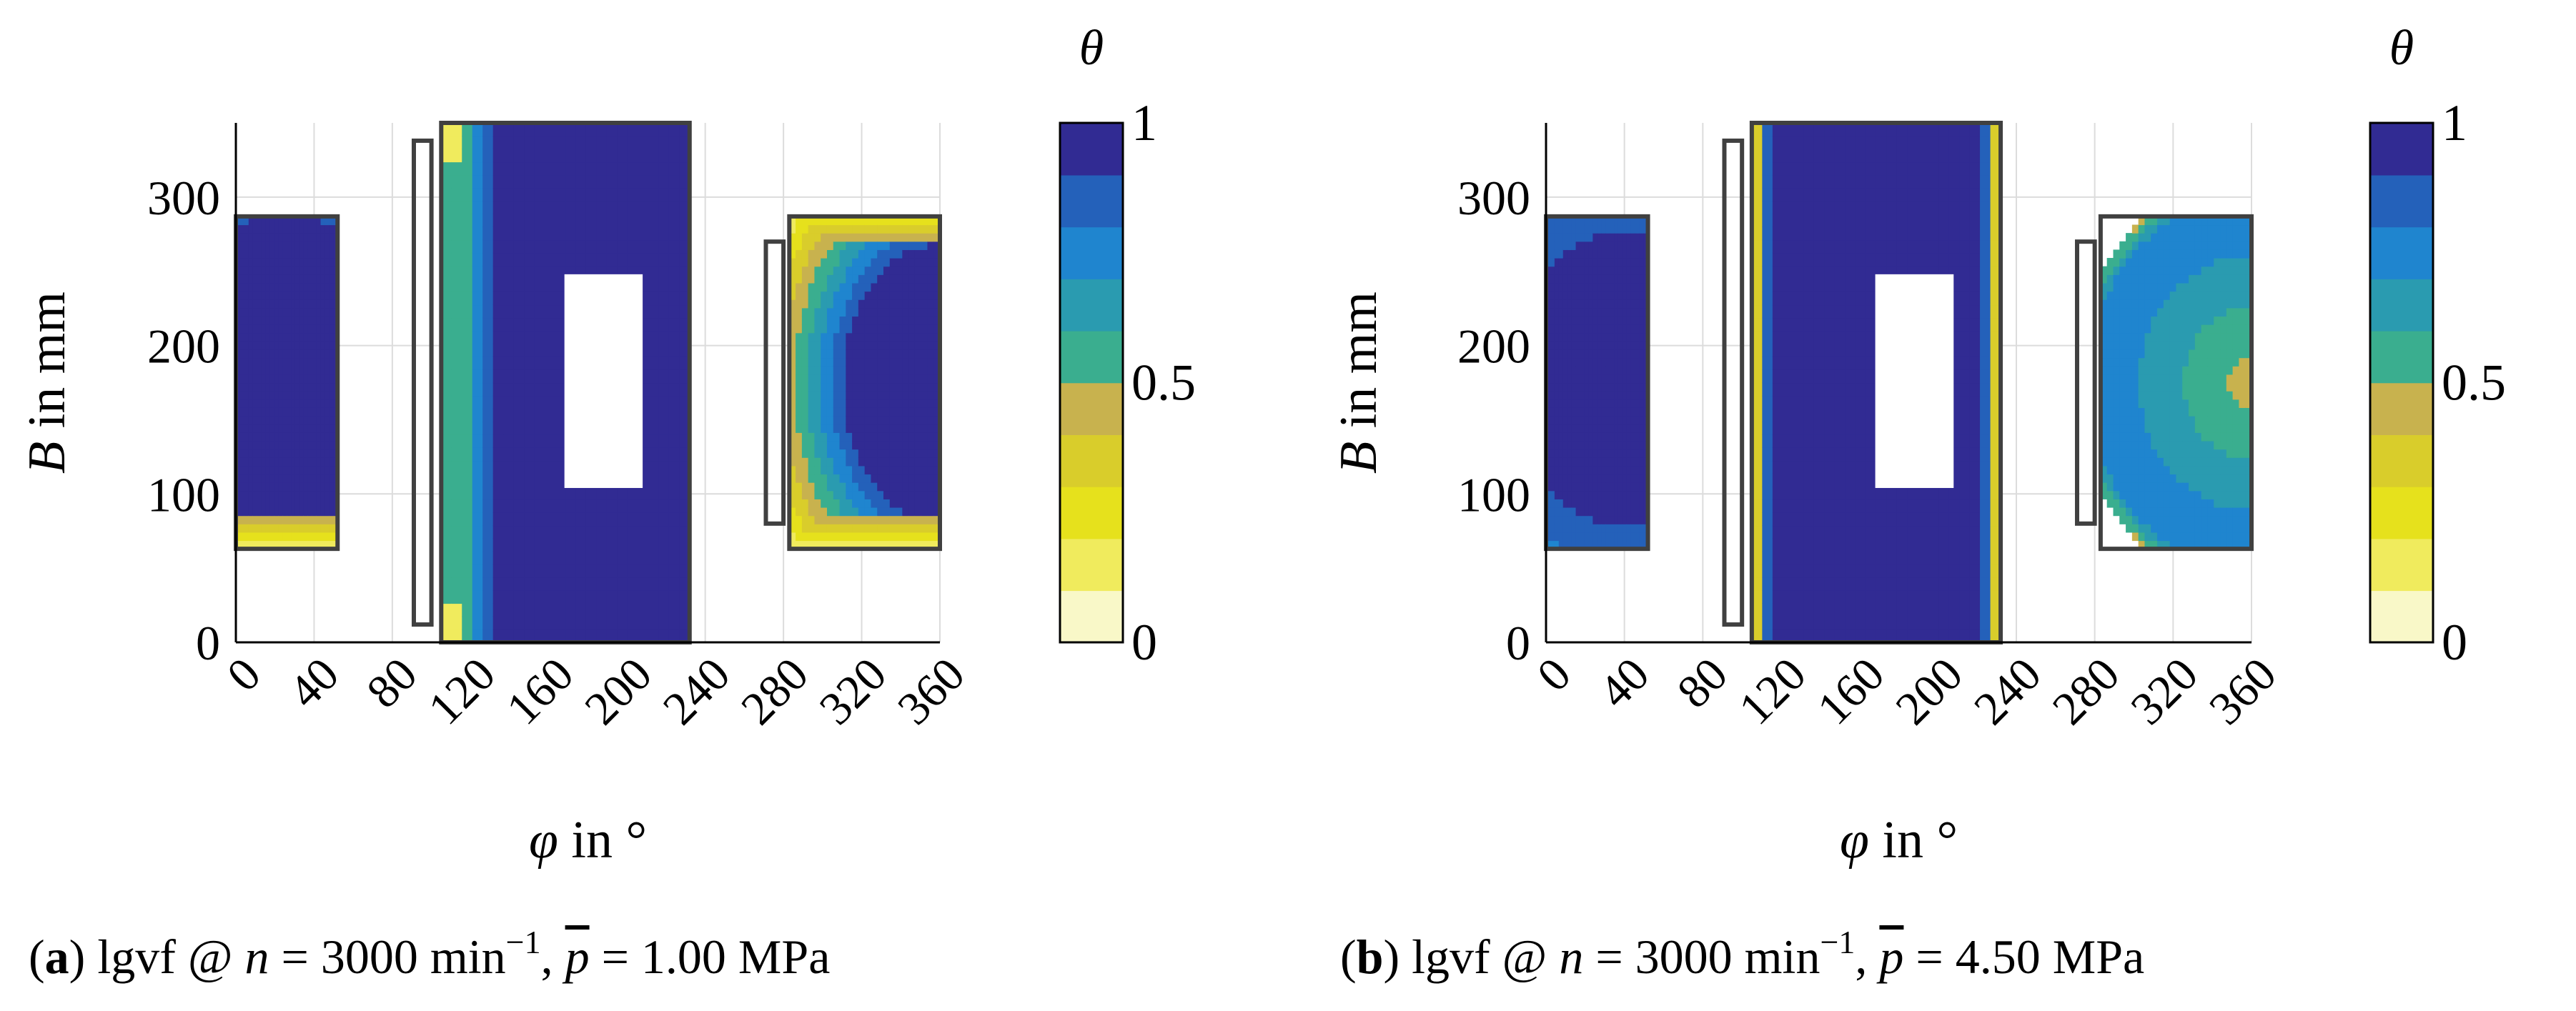 This screenshot has height=1011, width=2576. What do you see at coordinates (609, 841) in the screenshot?
I see `panel-a-x-axis-unit: in °` at bounding box center [609, 841].